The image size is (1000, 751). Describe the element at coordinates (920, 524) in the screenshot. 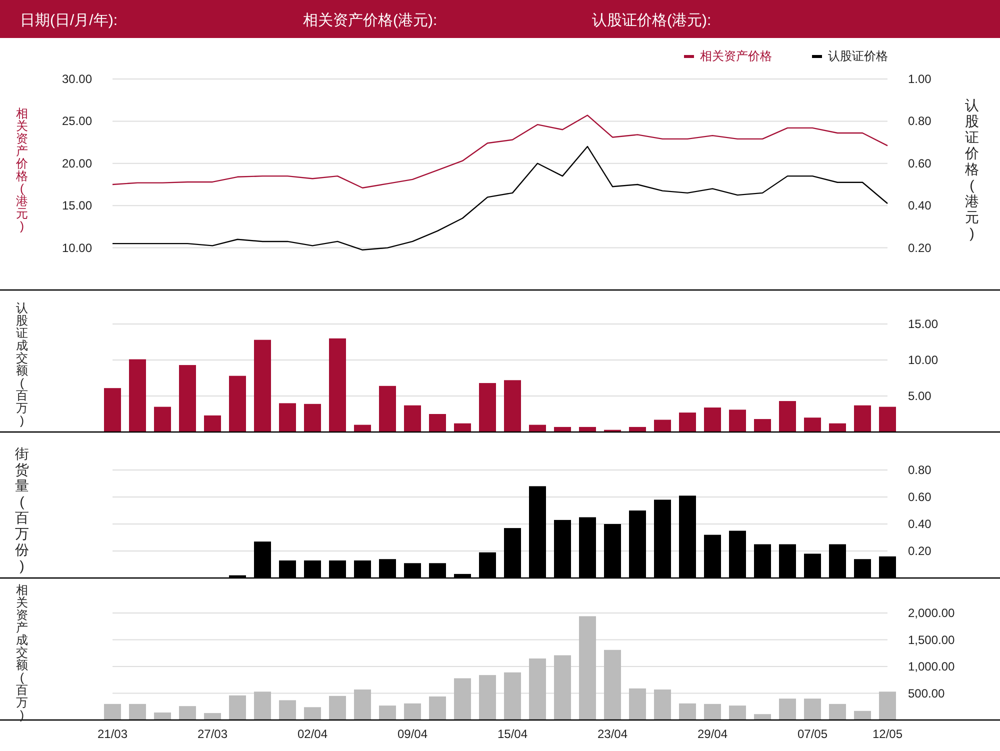

I see `y-tick-label: 0.40` at that location.